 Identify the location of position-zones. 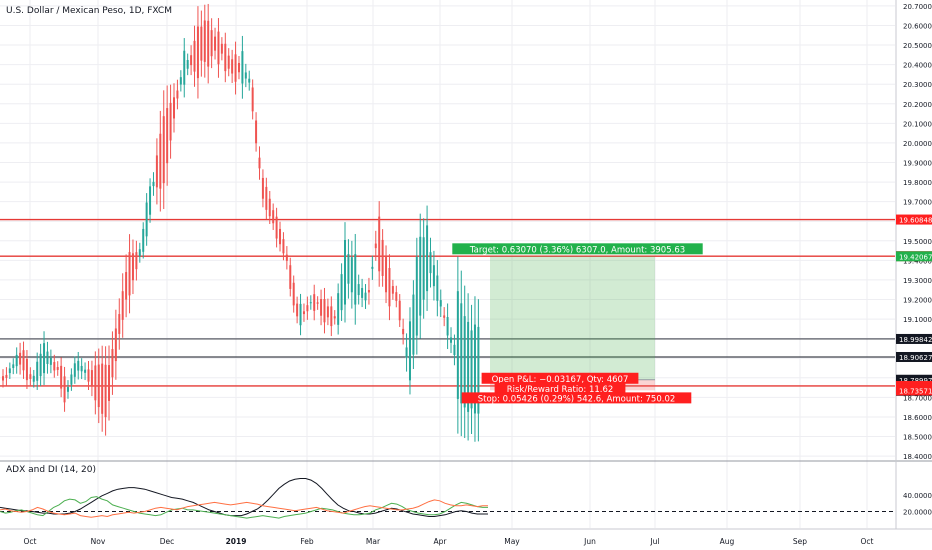
(572, 323).